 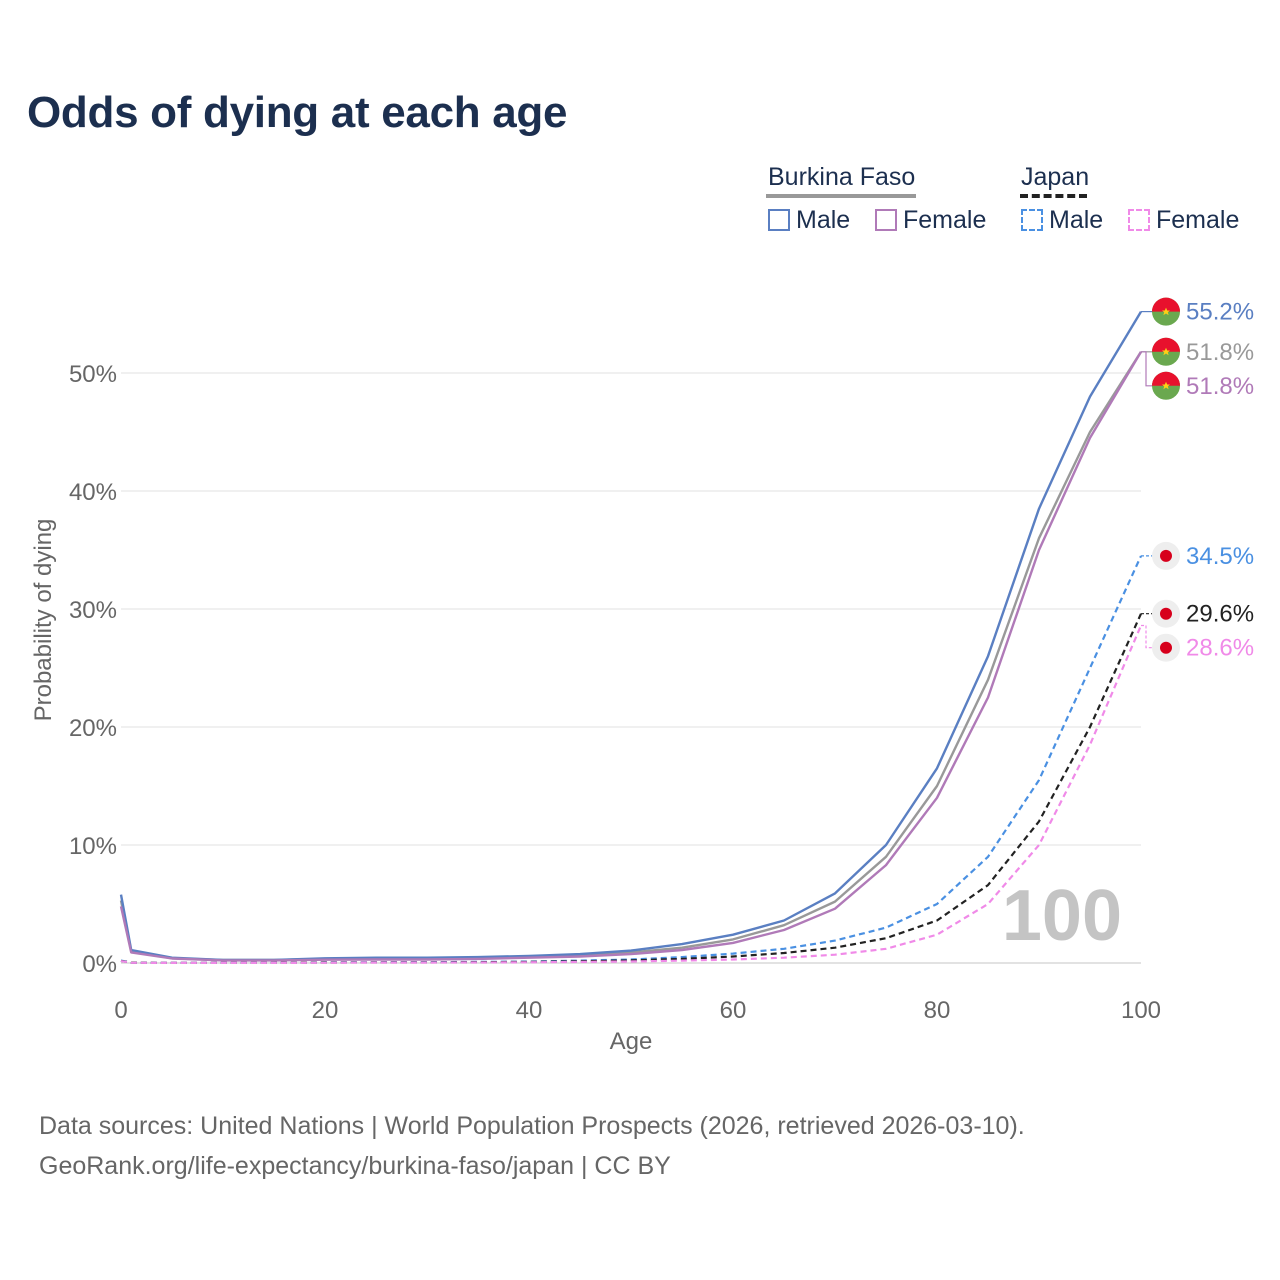 I want to click on legend-item-bf-female: Female, so click(x=930, y=220).